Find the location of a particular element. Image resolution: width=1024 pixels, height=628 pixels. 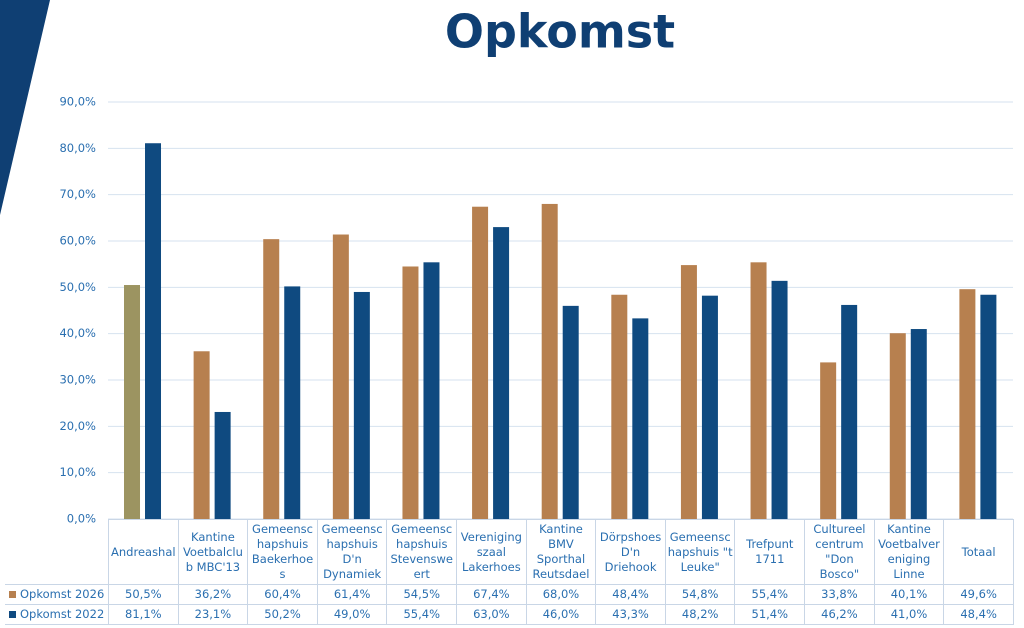

legend-entry: Opkomst 2022 is located at coordinates (57, 614).